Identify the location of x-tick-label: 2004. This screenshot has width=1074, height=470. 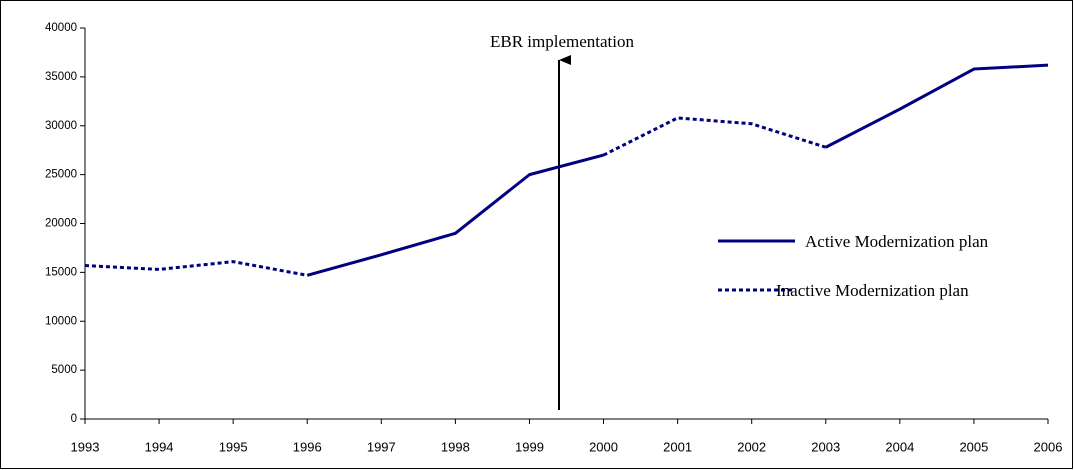
(899, 446).